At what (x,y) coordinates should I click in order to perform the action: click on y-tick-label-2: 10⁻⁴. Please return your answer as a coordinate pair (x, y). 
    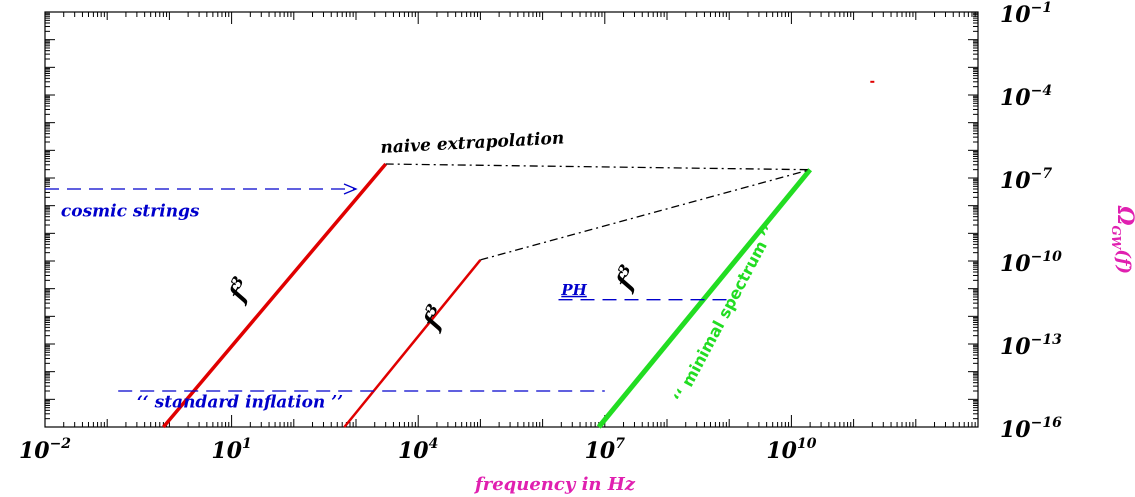
    Looking at the image, I should click on (1026, 97).